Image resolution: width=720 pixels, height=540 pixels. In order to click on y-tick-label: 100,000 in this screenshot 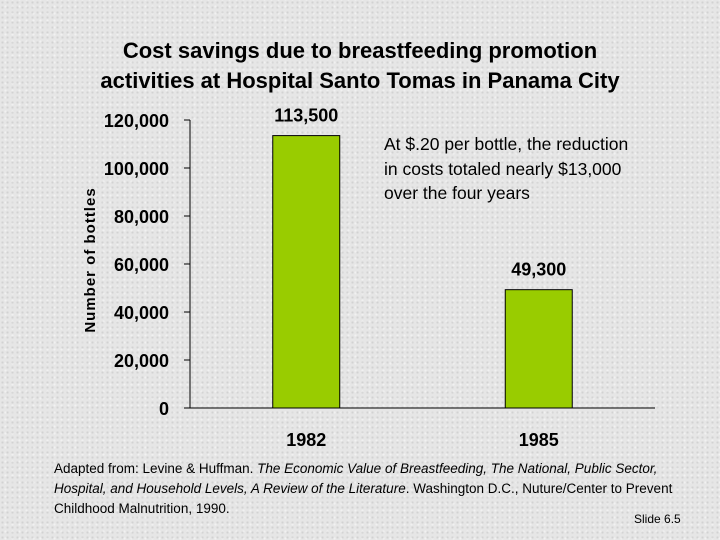, I will do `click(136, 169)`.